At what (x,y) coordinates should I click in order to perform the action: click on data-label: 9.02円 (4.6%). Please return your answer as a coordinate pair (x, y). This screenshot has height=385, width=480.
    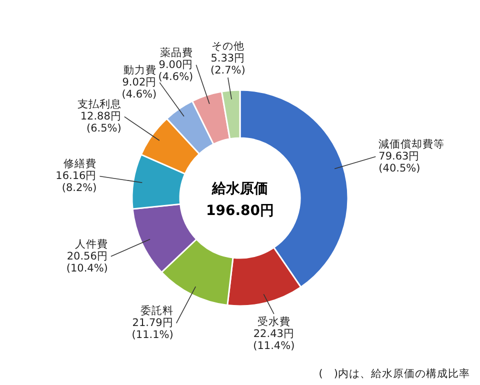
    Looking at the image, I should click on (139, 88).